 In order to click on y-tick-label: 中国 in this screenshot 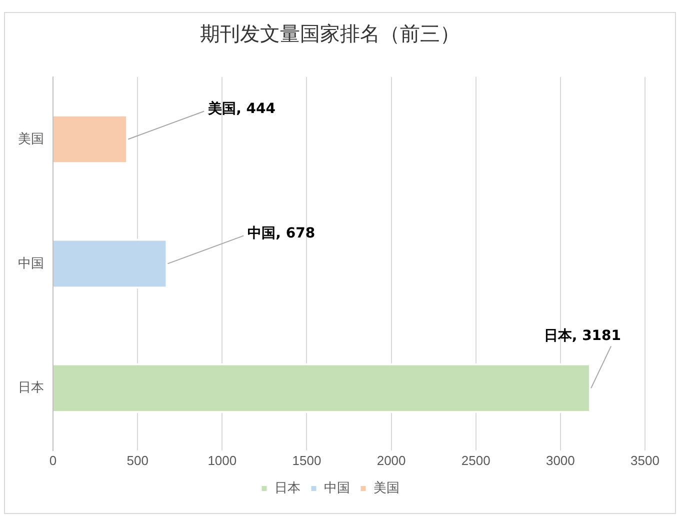, I will do `click(31, 262)`.